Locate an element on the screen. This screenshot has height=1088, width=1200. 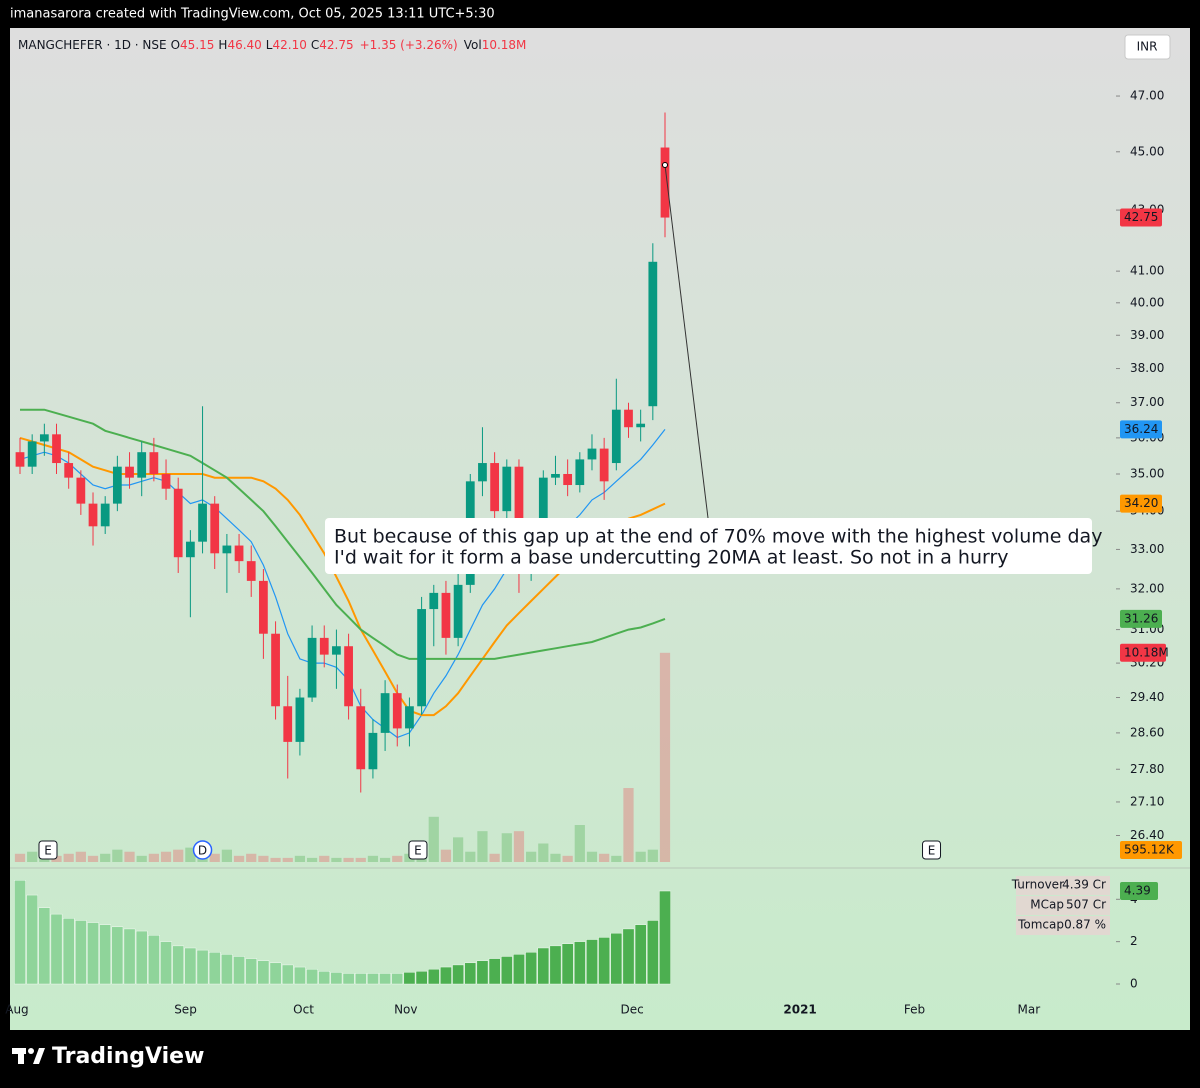
event-marker is located at coordinates (932, 850).